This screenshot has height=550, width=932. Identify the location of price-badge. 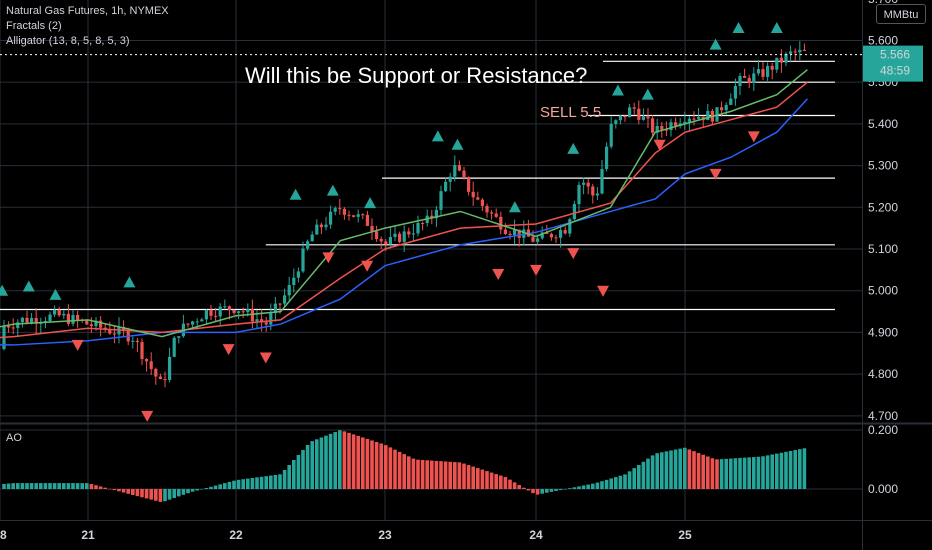
(893, 63).